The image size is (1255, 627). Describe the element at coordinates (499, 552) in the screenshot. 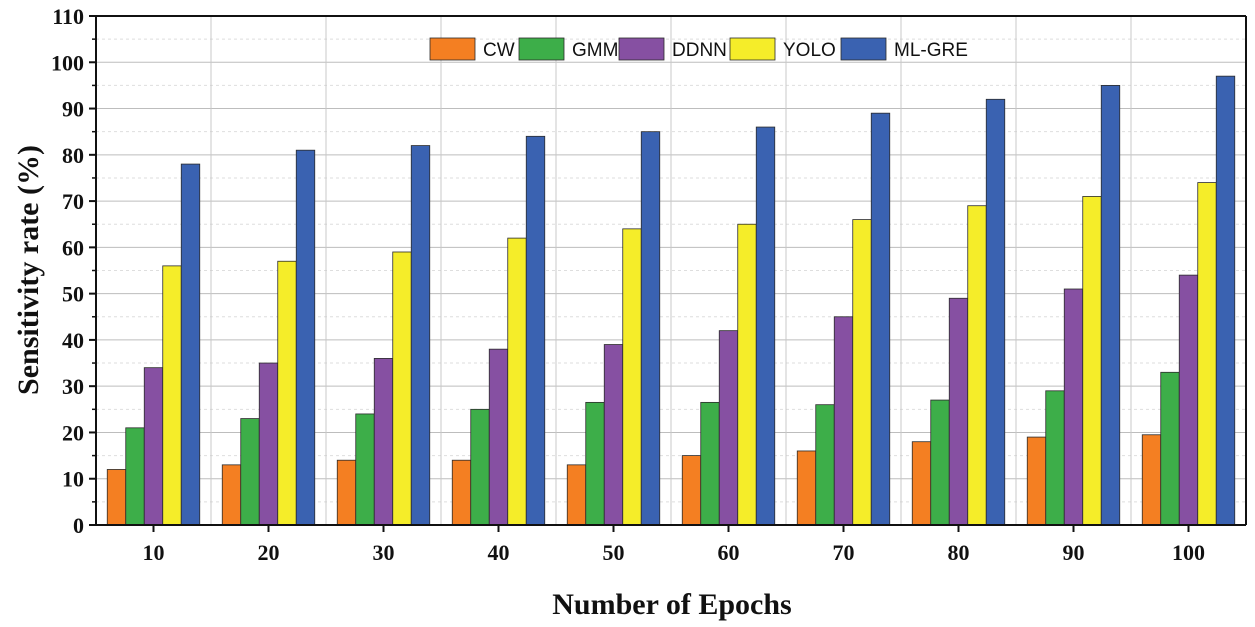

I see `x-tick-label: 40` at that location.